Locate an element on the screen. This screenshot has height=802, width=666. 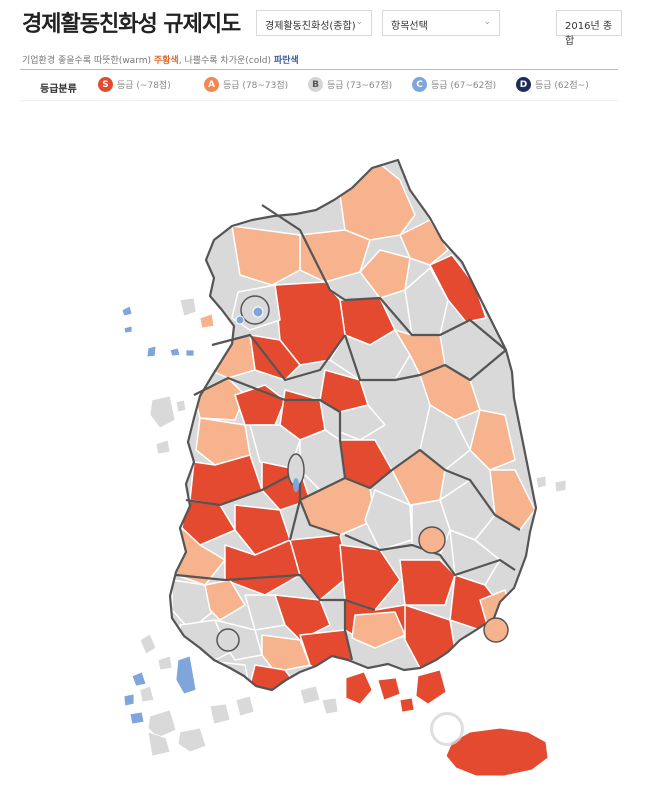
legend-item-label: 등급 (62점~) is located at coordinates (562, 84).